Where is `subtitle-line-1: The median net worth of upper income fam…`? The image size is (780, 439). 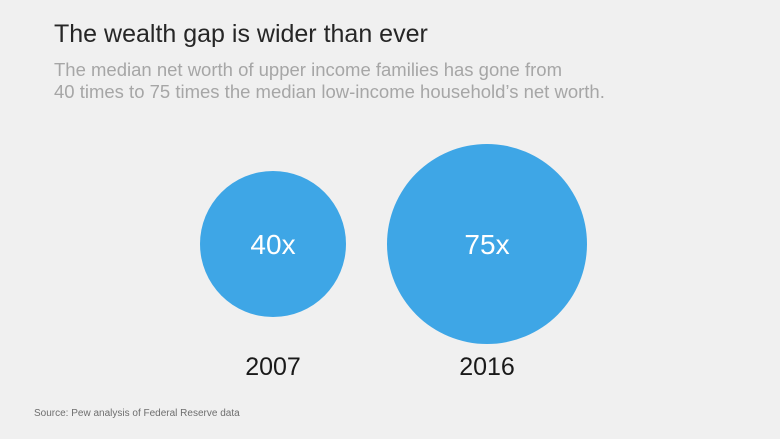 subtitle-line-1: The median net worth of upper income fam… is located at coordinates (308, 69).